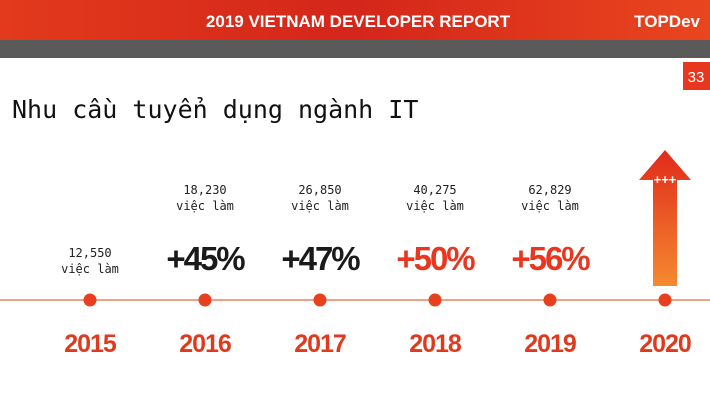 The height and width of the screenshot is (400, 710). Describe the element at coordinates (215, 109) in the screenshot. I see `heading: Nhu cầu tuyển dụng ngành IT` at that location.